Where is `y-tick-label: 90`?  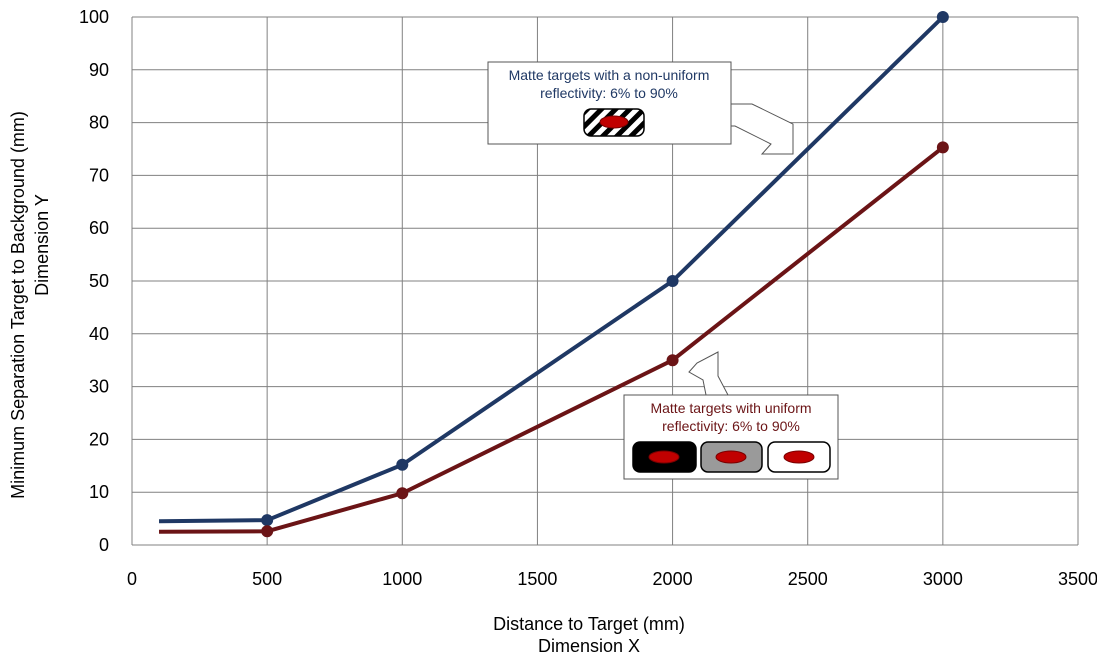
y-tick-label: 90 is located at coordinates (99, 70).